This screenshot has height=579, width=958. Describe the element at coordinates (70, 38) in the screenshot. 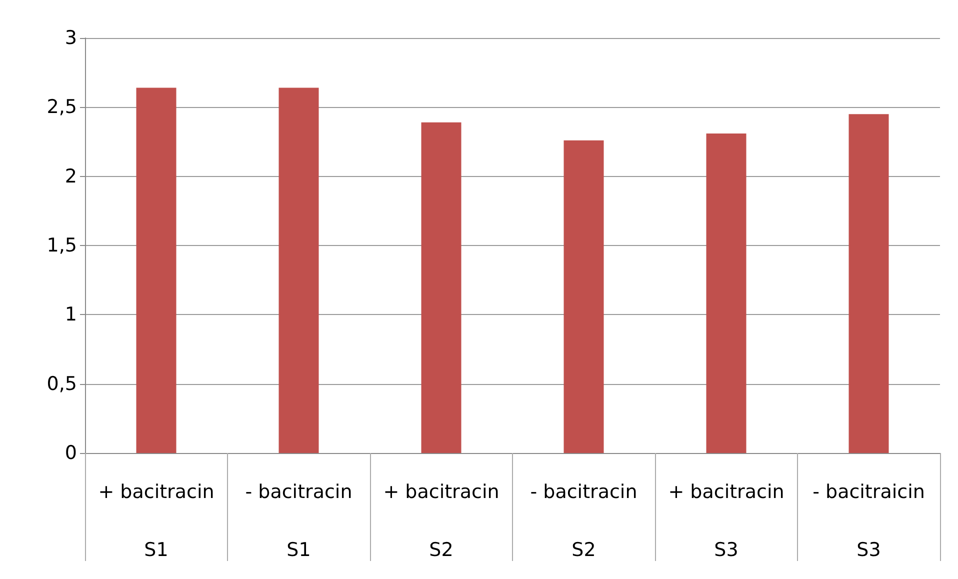

I see `y-tick-label: 3` at that location.